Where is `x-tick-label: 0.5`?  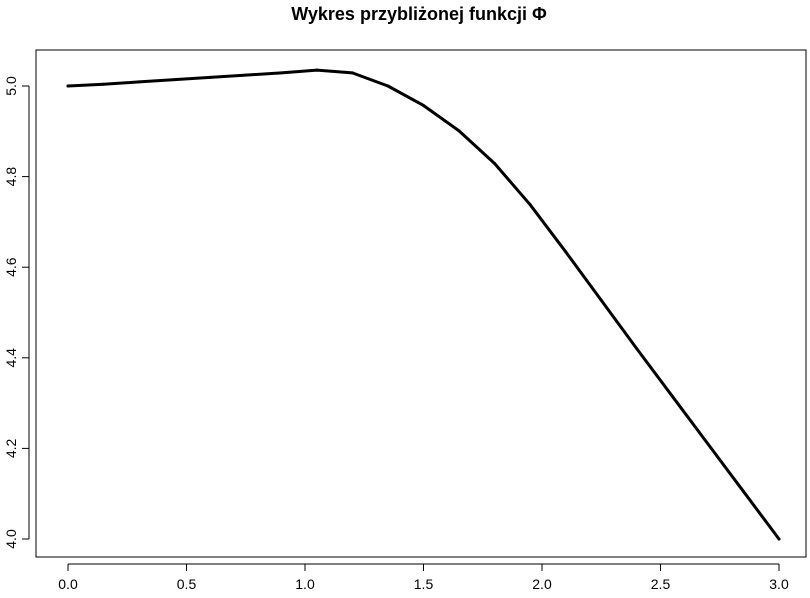
x-tick-label: 0.5 is located at coordinates (187, 584).